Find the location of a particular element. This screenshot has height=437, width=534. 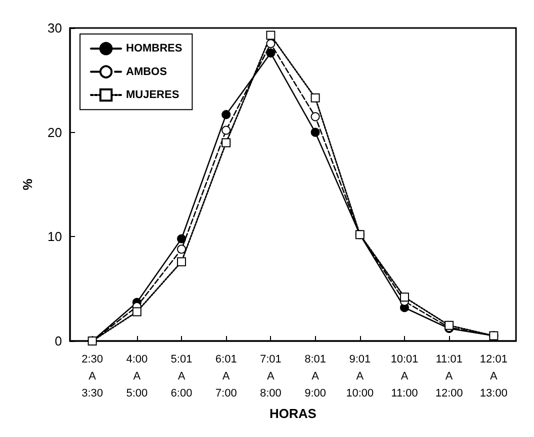

x-tick-label: 2:30 A 3:30 is located at coordinates (93, 377).